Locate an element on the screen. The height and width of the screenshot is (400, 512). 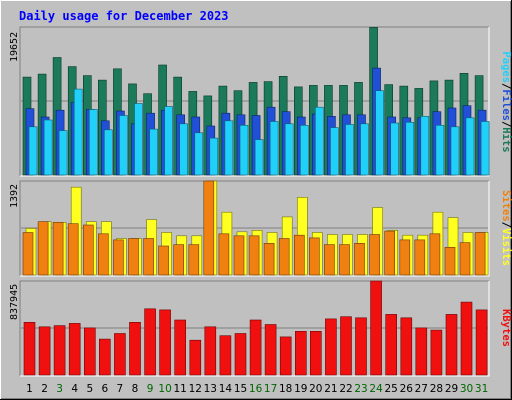
hits-max-label: 19652 is located at coordinates (14, 47).